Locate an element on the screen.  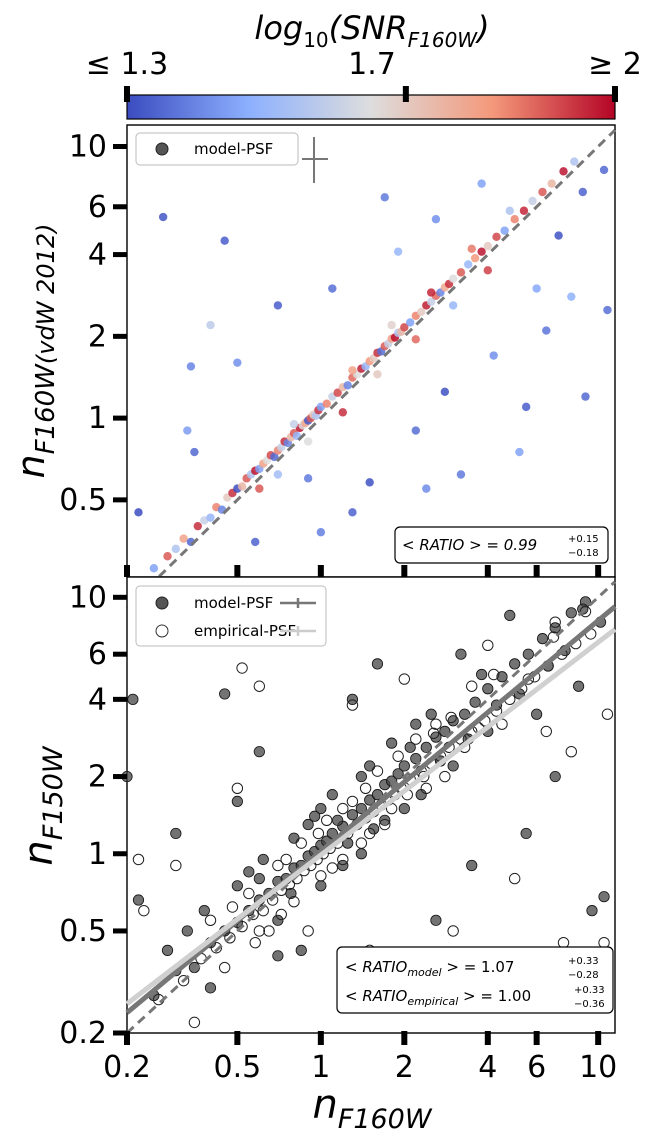
bottom-legend-label-empirical: empirical-PSF is located at coordinates (245, 631).